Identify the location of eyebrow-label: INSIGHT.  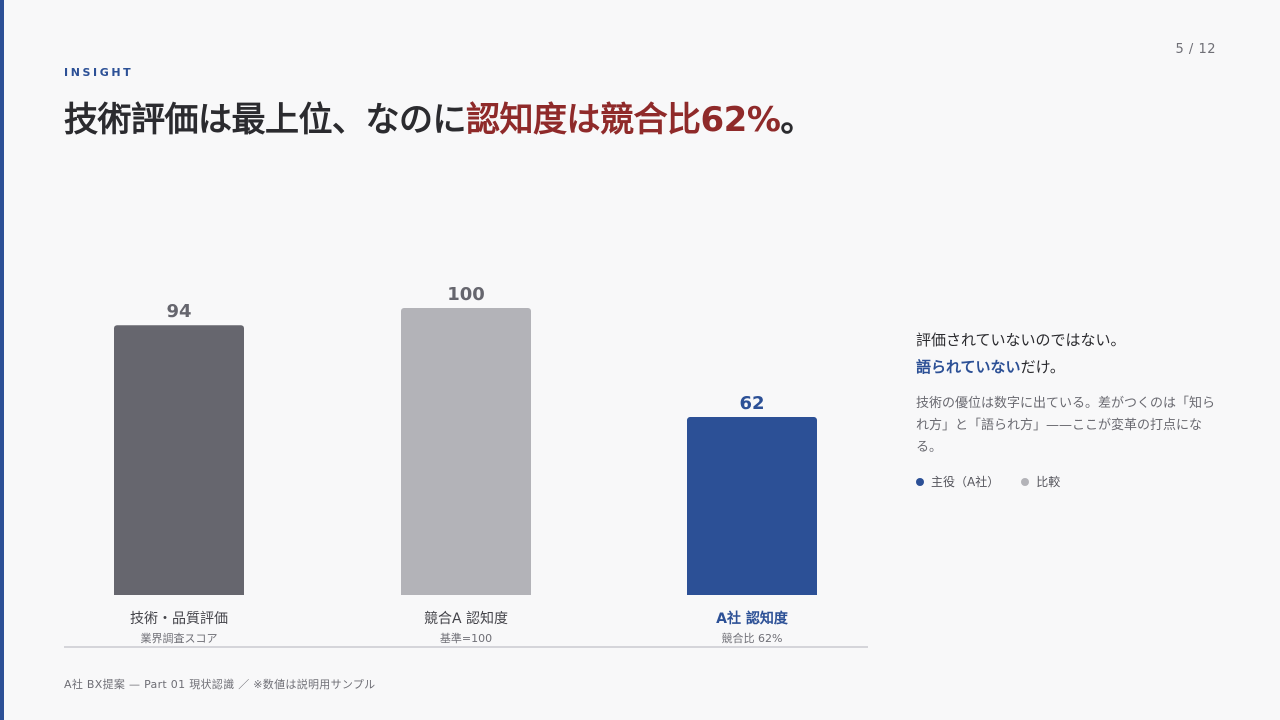
(99, 72).